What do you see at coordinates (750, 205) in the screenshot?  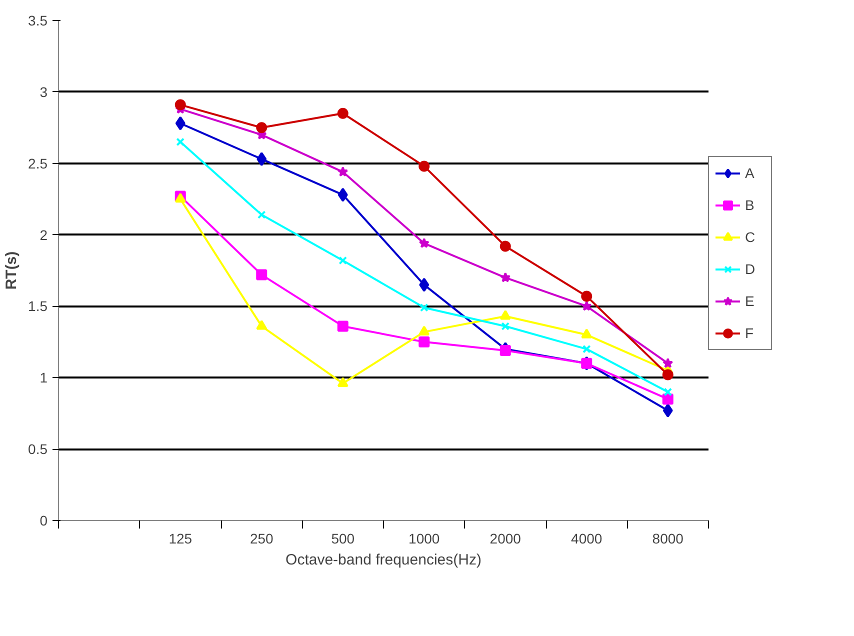 I see `legend-label: B` at bounding box center [750, 205].